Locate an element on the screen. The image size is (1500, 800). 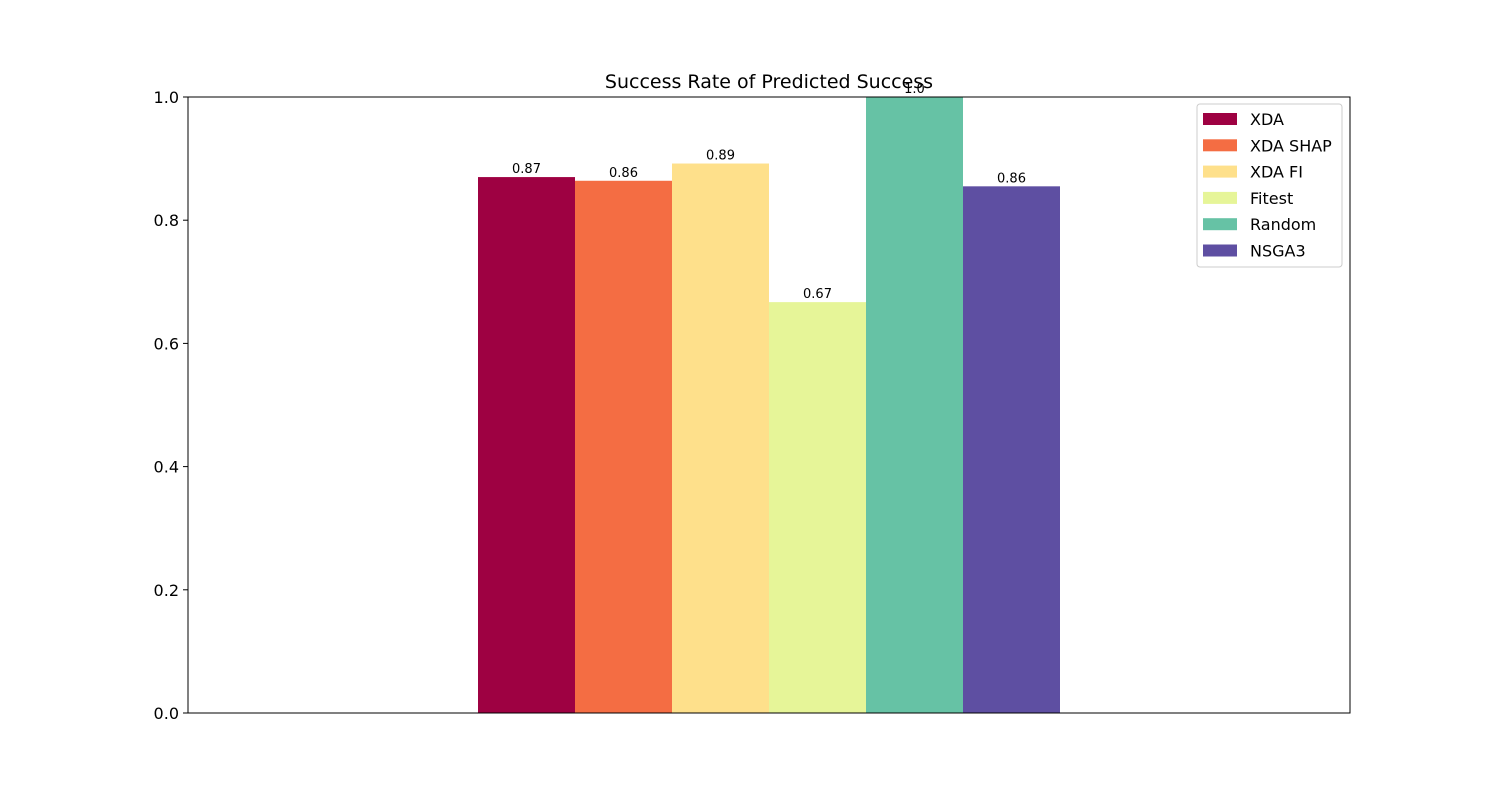
legend-label-5: NSGA3 is located at coordinates (1278, 251).